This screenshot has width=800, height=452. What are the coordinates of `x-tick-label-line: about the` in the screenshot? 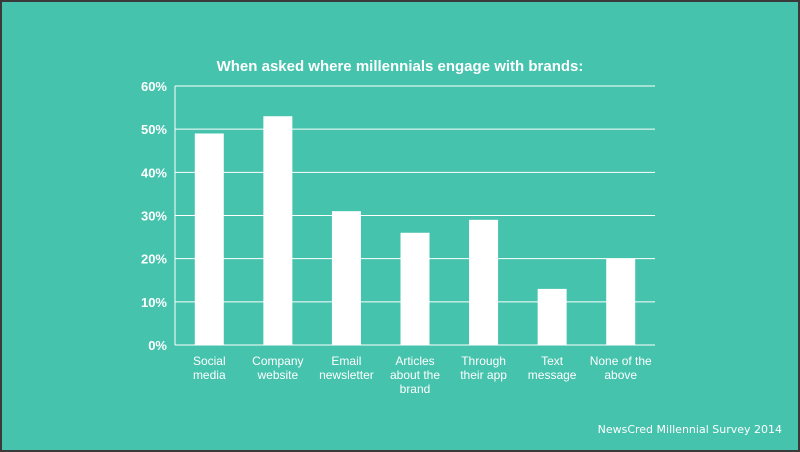 It's located at (415, 375).